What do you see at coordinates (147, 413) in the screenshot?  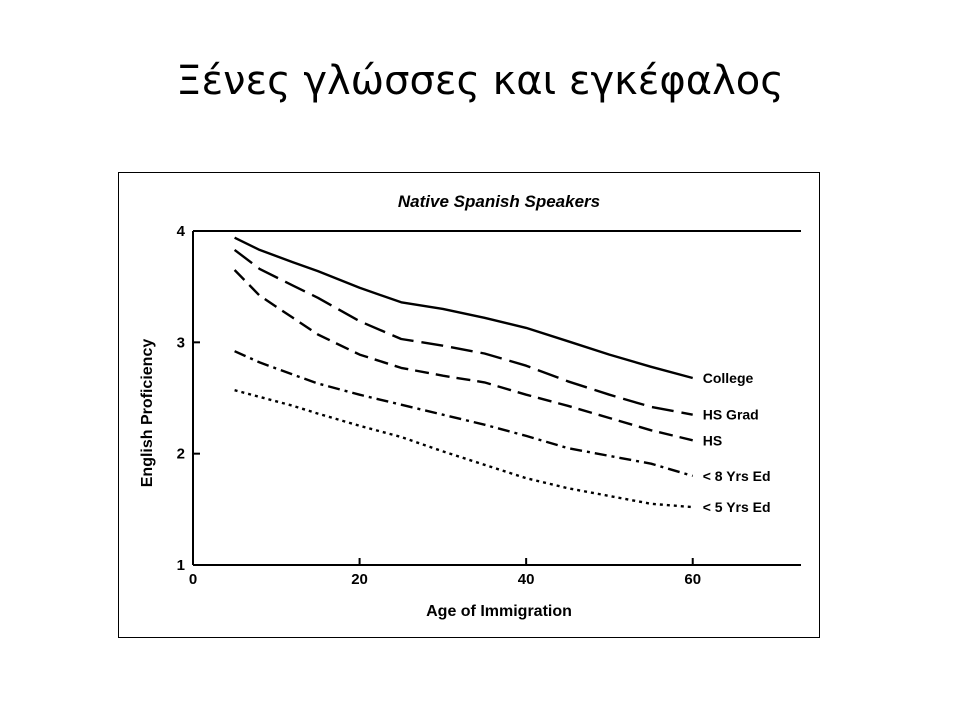 I see `y-axis-label: English Proficiency` at bounding box center [147, 413].